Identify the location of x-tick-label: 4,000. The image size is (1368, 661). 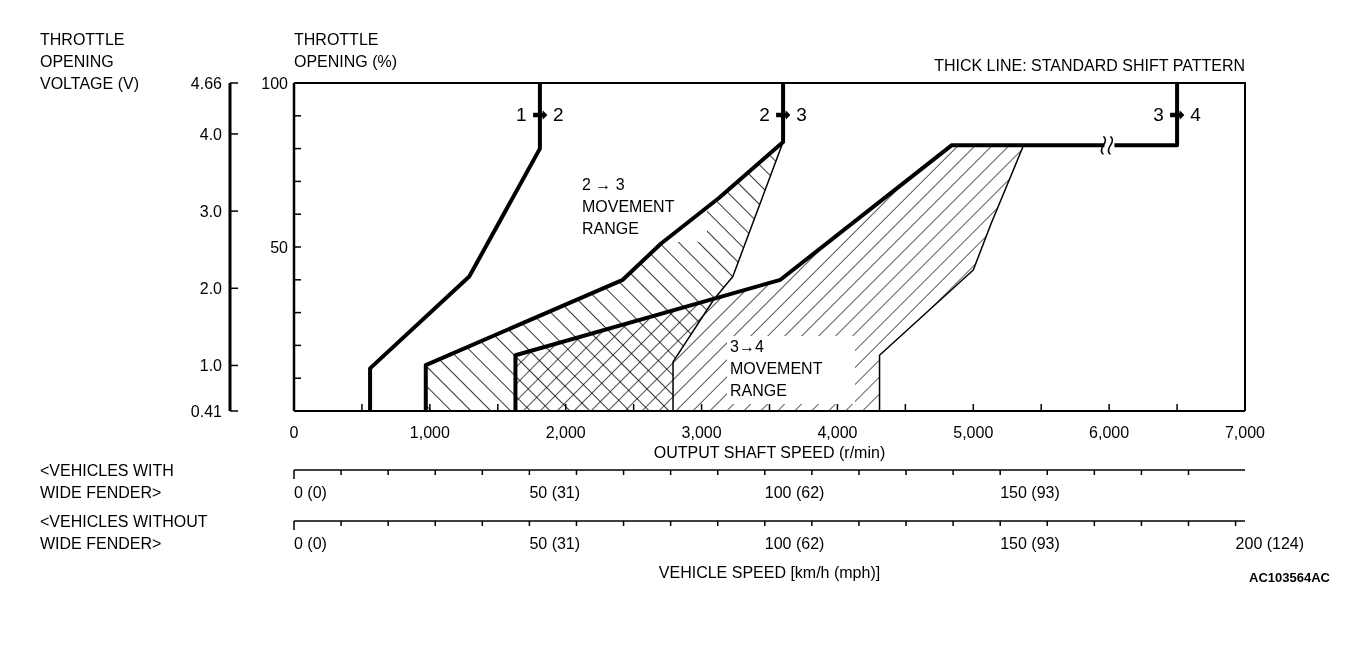
(837, 432).